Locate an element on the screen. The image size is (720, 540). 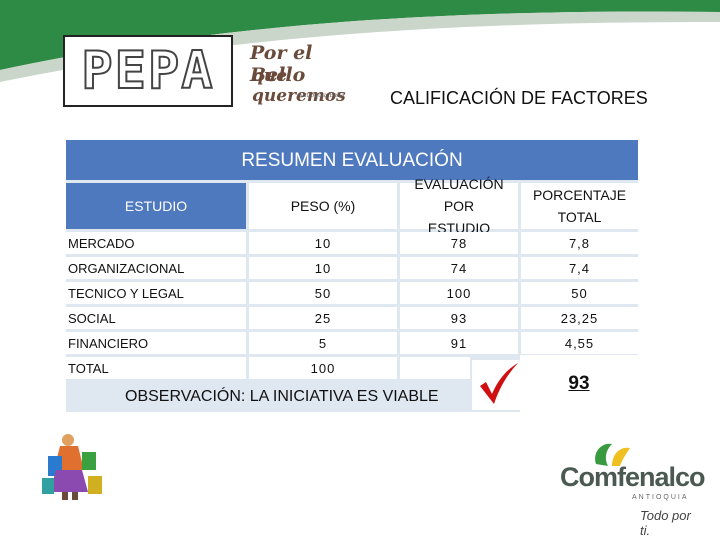
cell-peso: 5 is located at coordinates (323, 343).